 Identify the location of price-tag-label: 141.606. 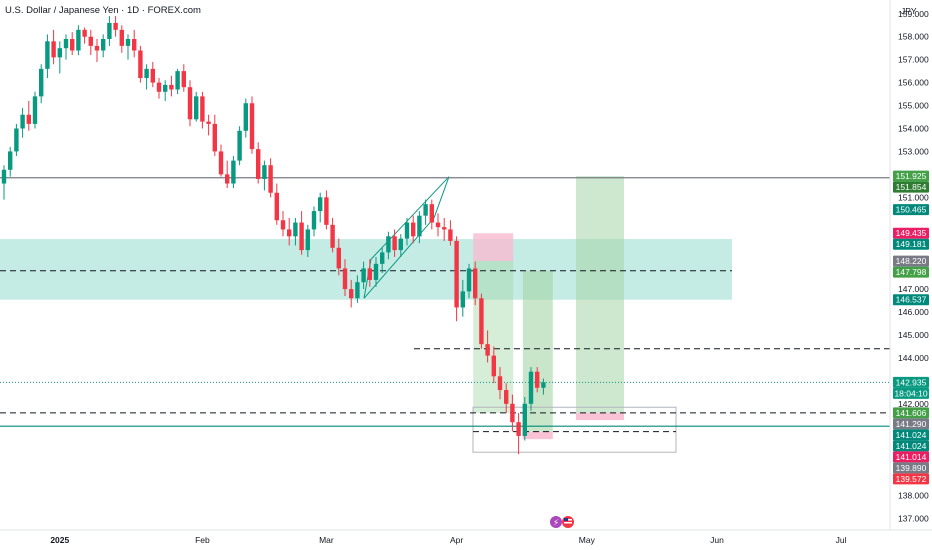
(911, 413).